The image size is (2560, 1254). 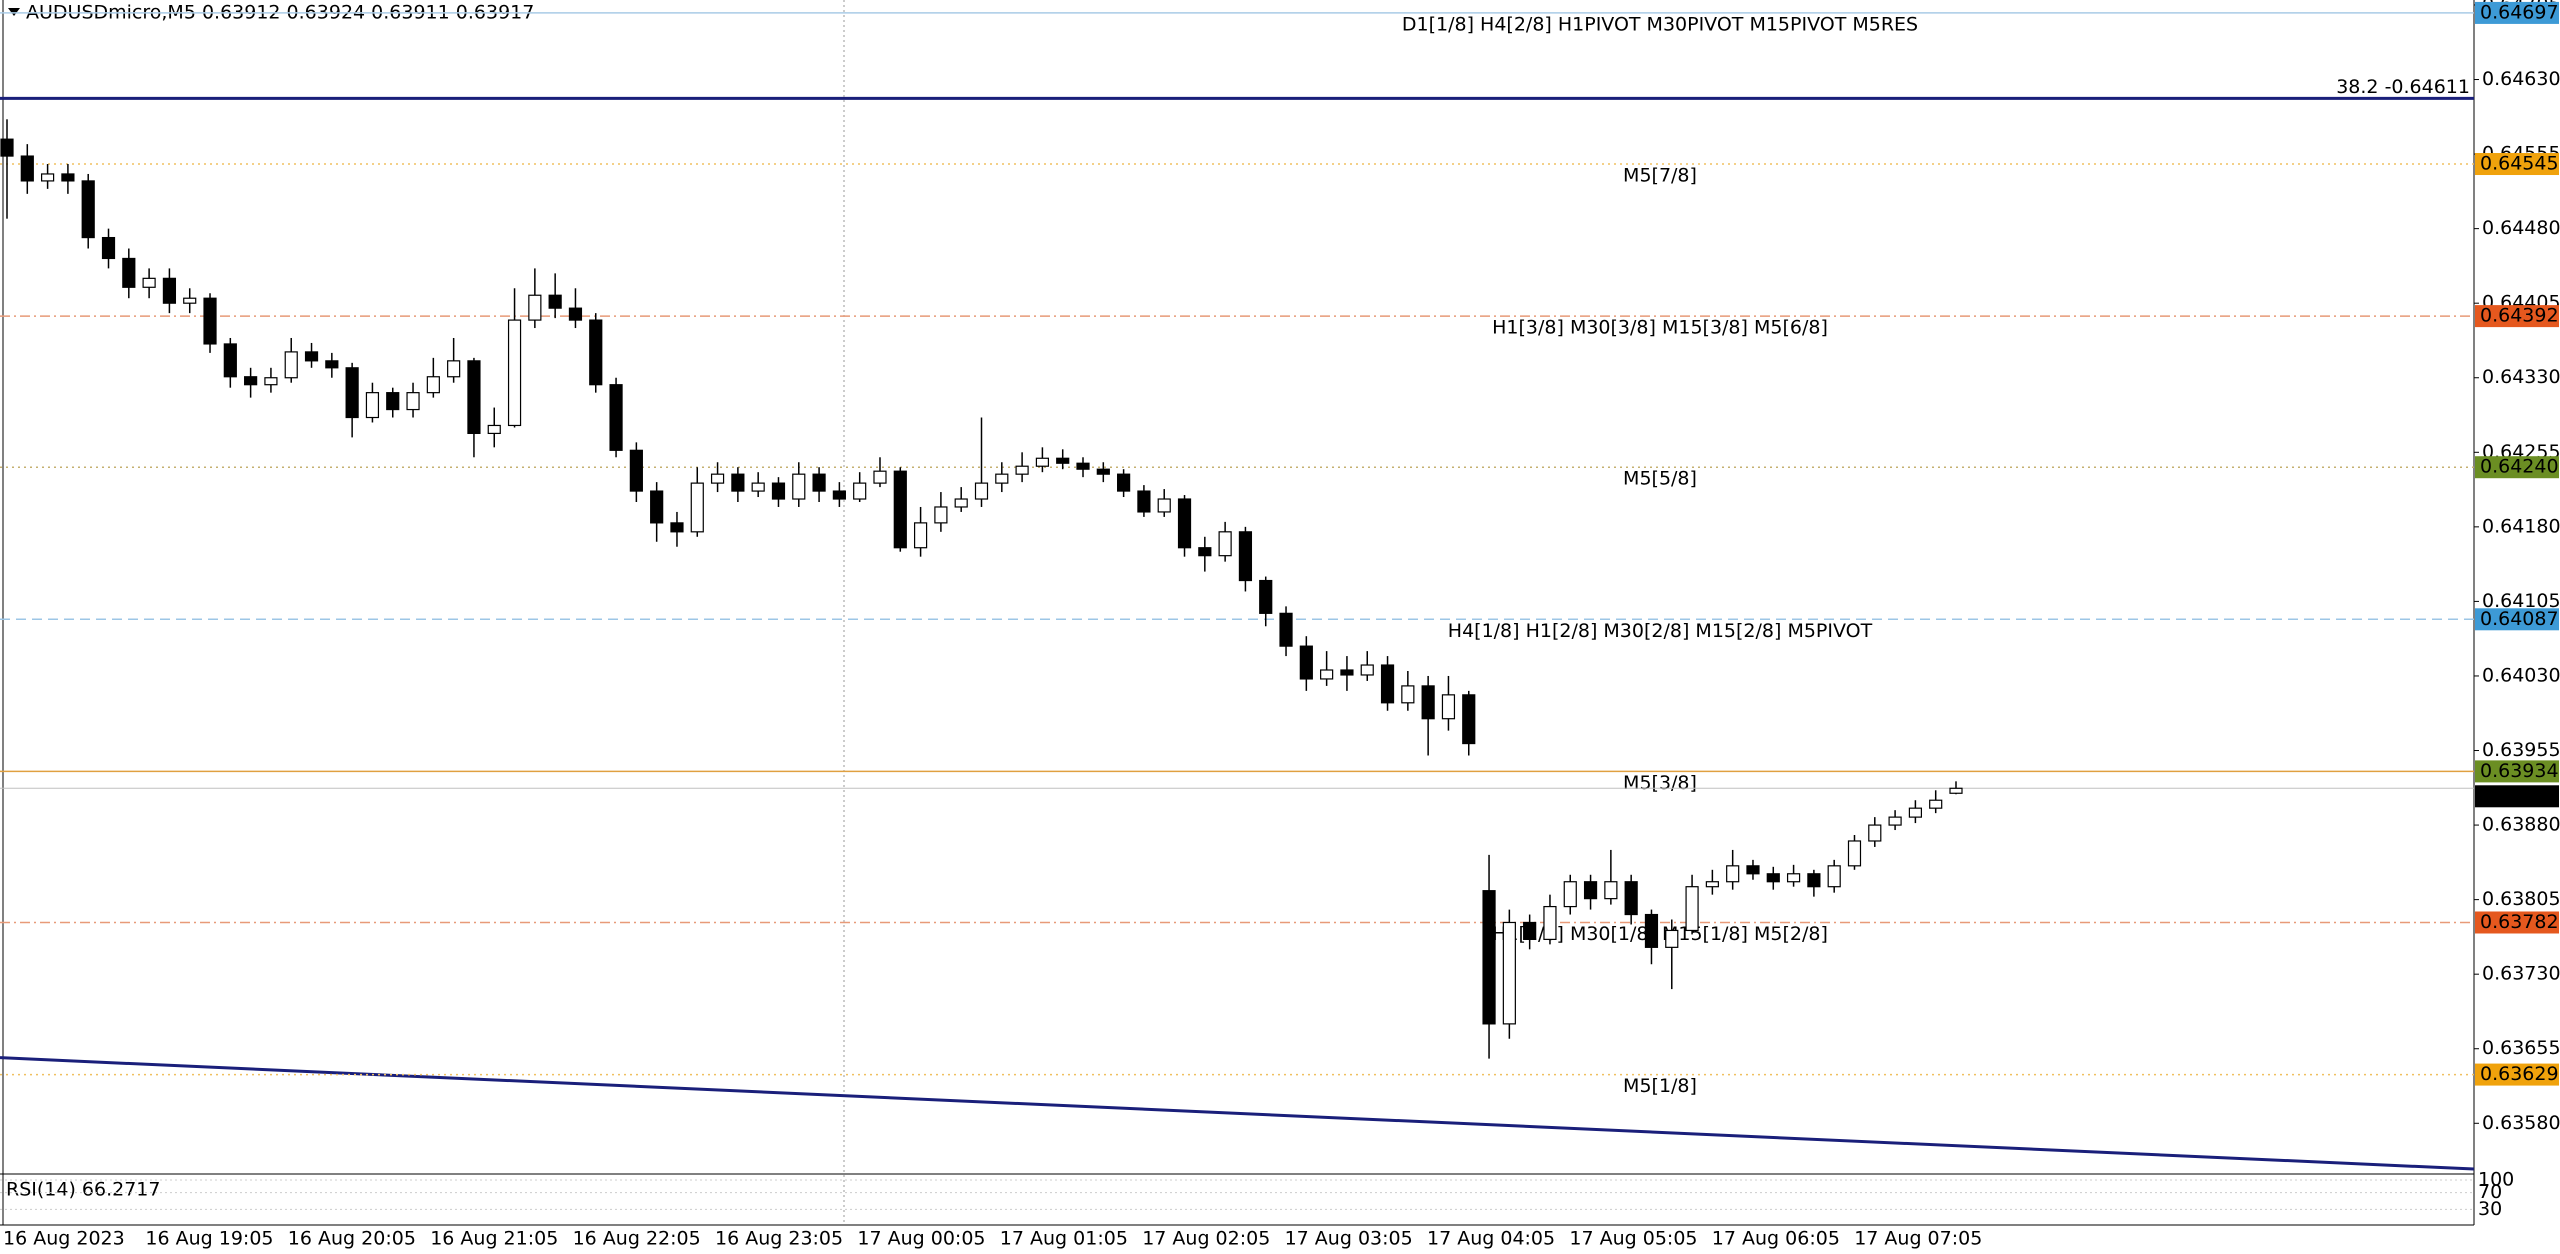 I want to click on rsi-label: RSI(14) 66.2717, so click(x=83, y=1190).